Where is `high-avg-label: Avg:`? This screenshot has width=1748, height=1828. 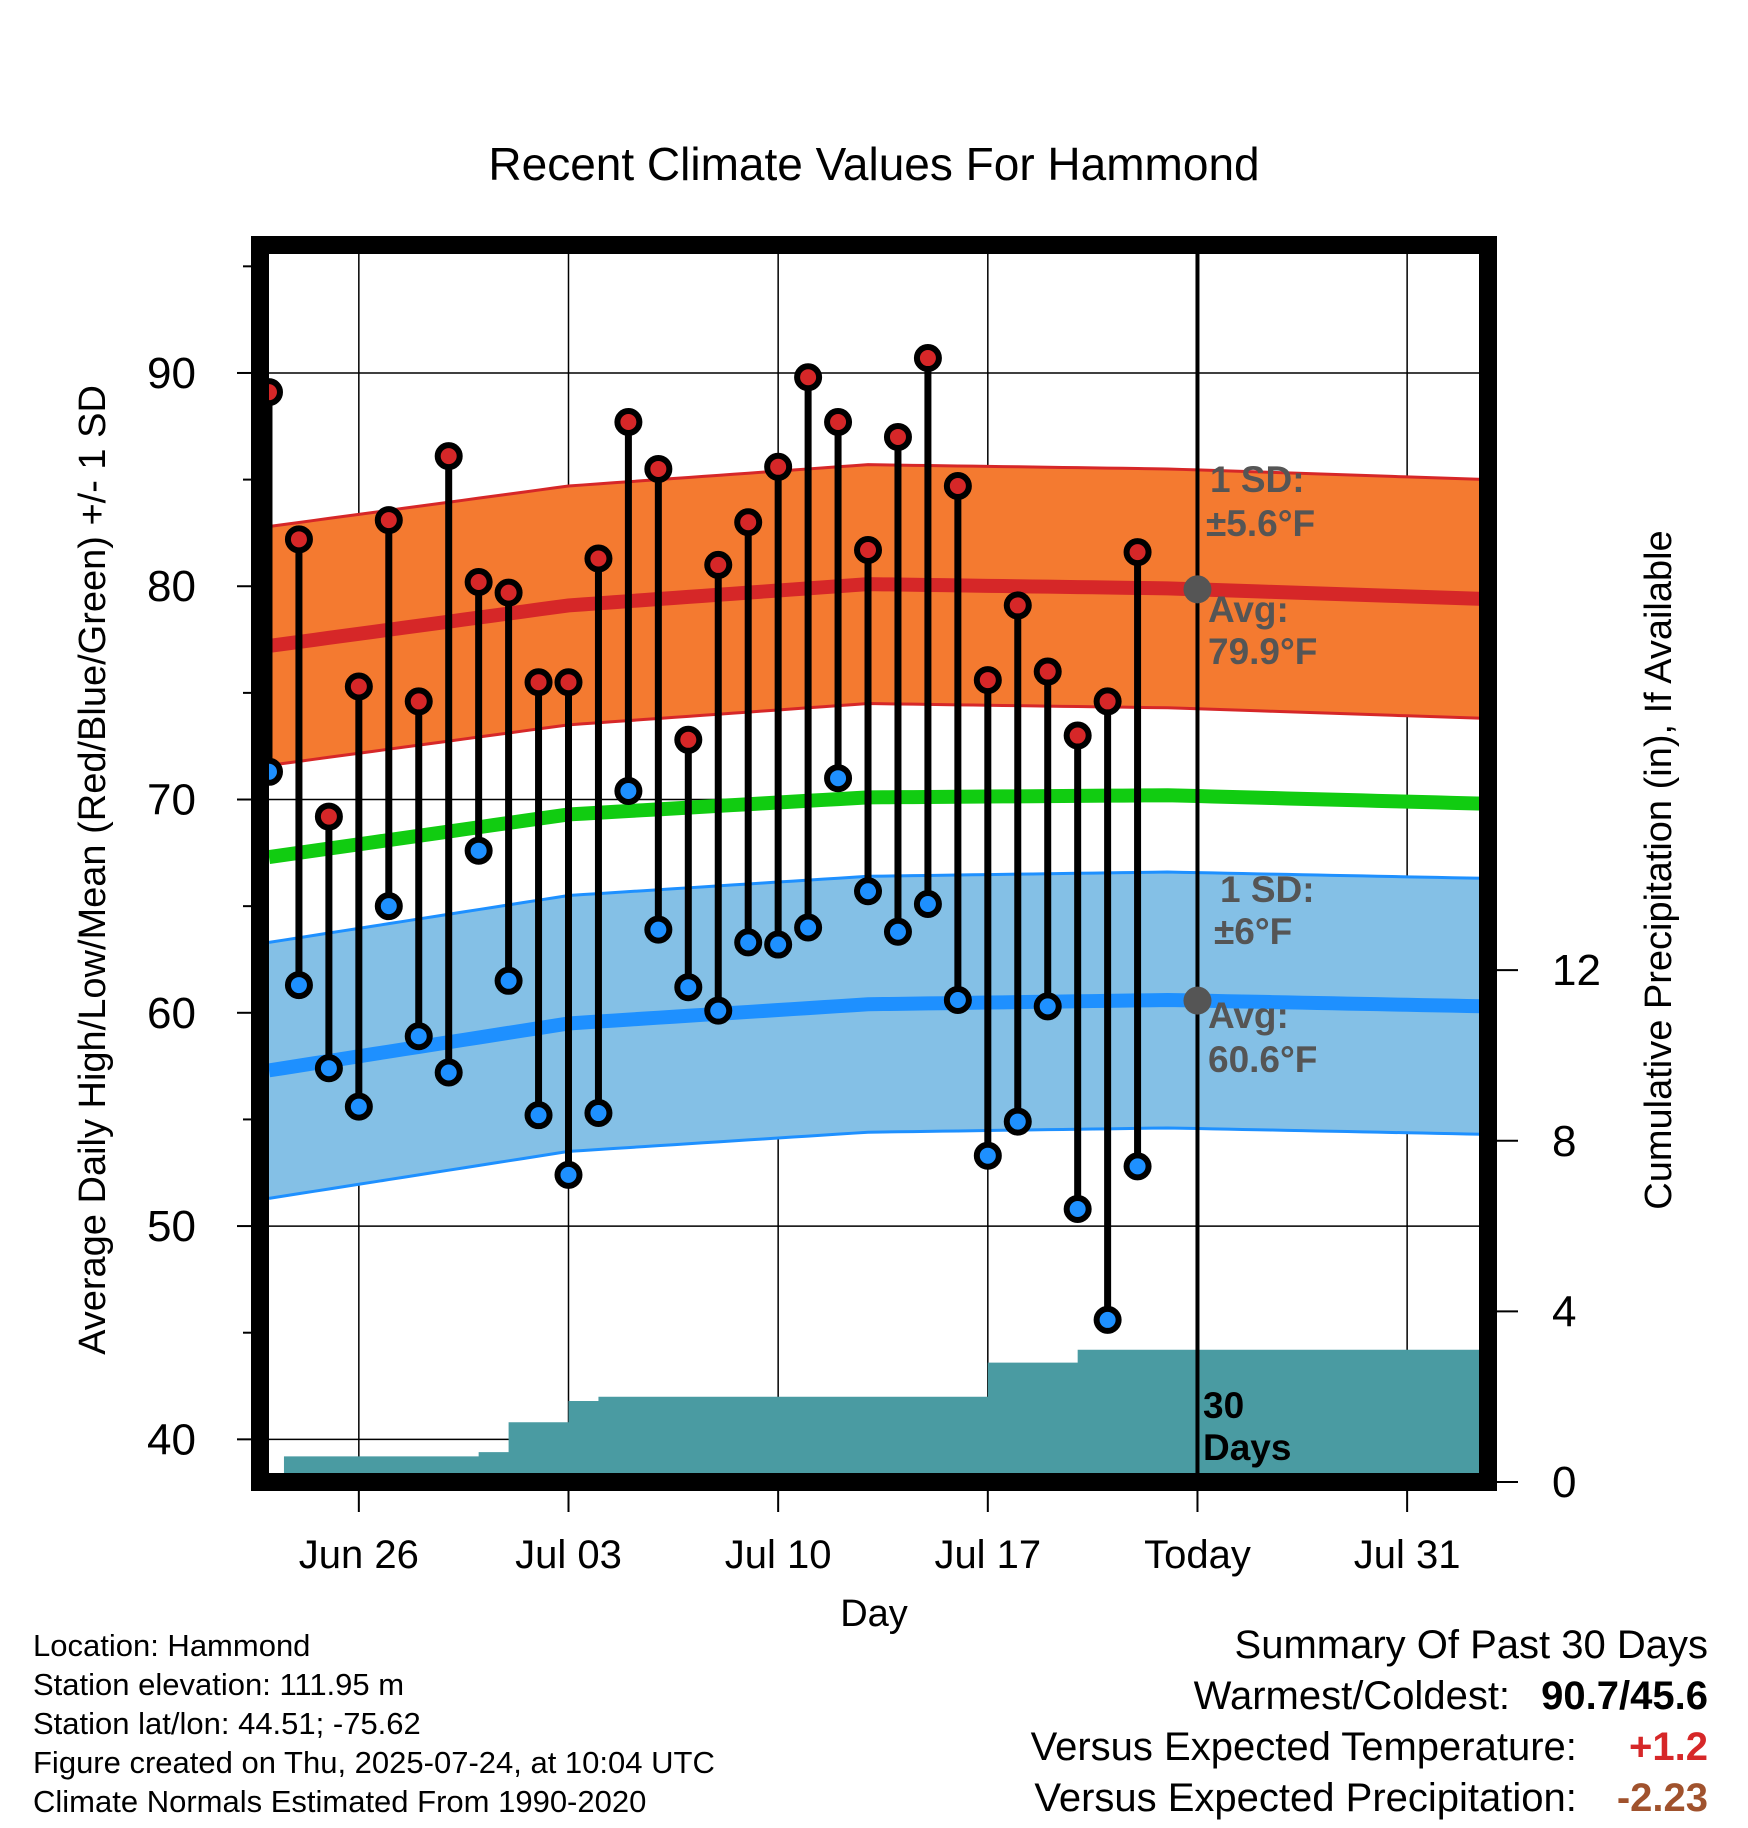
high-avg-label: Avg: is located at coordinates (1248, 609).